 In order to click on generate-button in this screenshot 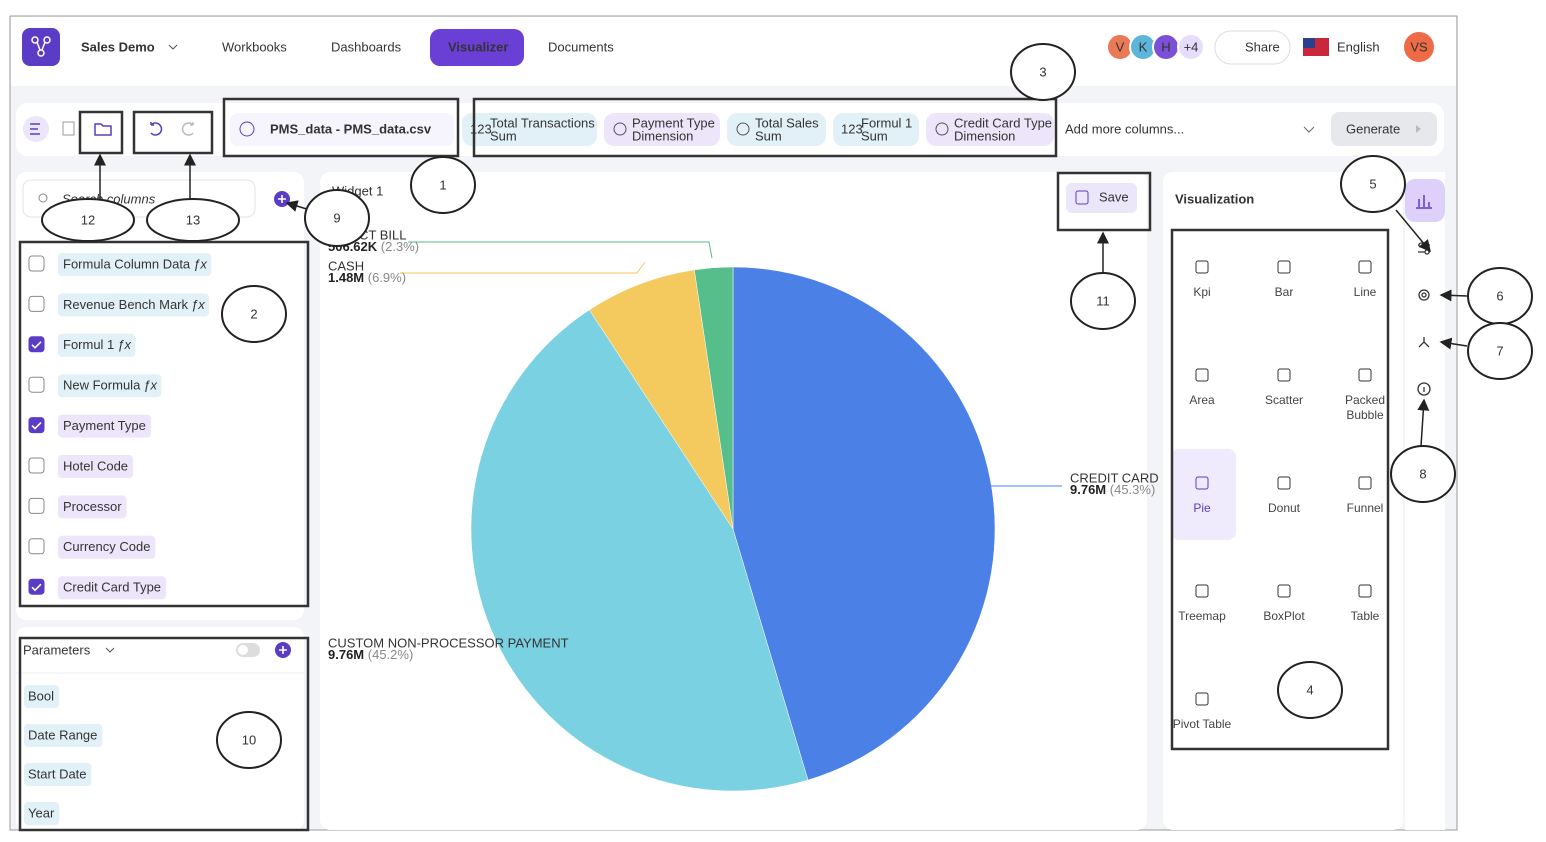, I will do `click(1384, 129)`.